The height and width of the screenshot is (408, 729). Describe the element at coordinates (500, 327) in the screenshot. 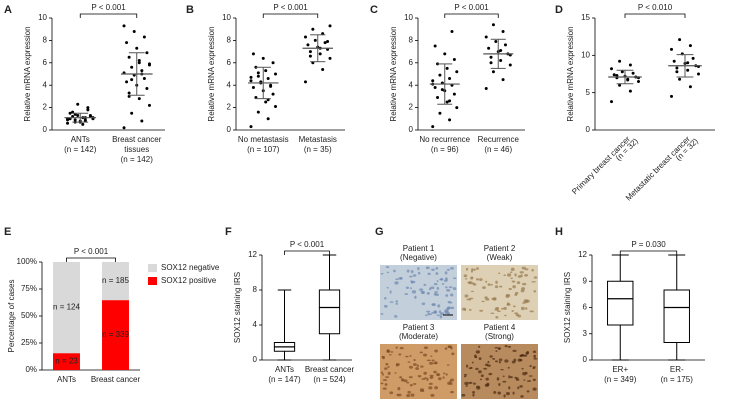

I see `tile-label: Patient 4` at that location.